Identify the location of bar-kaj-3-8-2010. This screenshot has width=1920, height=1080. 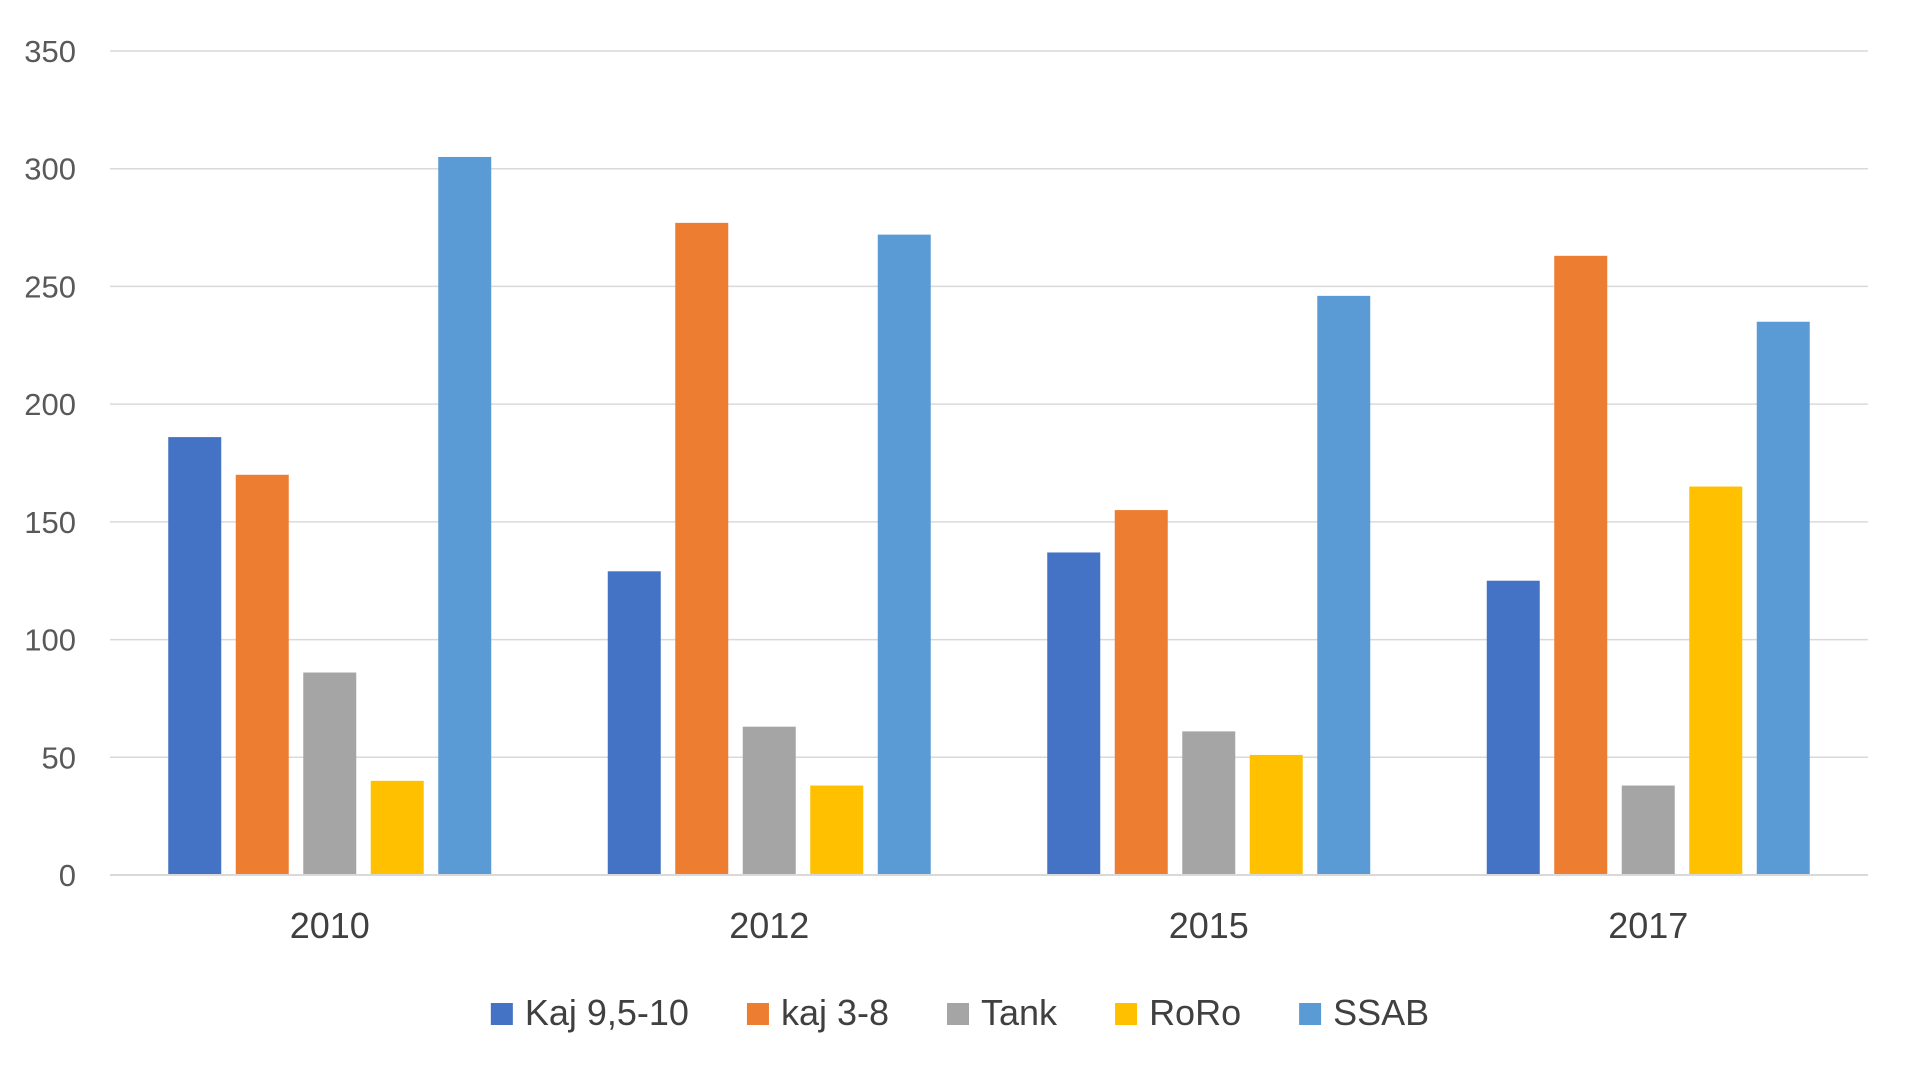
(262, 674).